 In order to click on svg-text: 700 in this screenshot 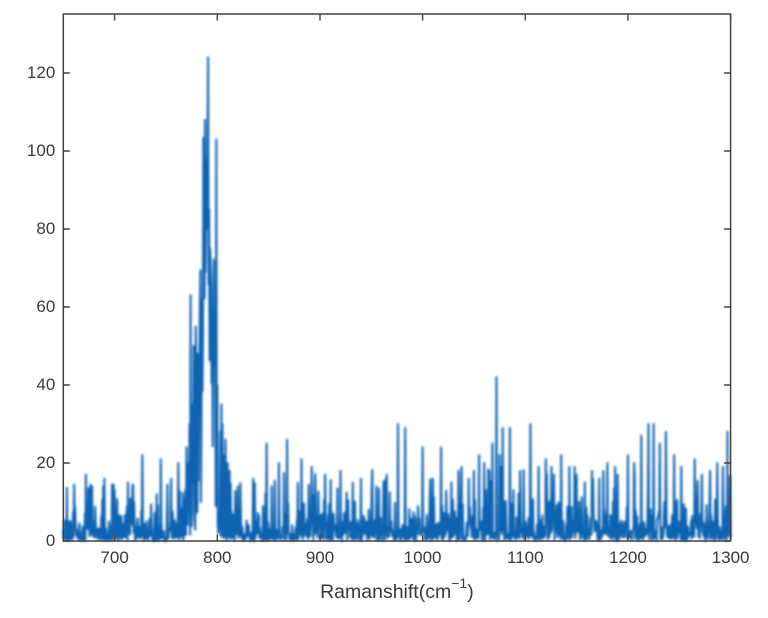, I will do `click(114, 557)`.